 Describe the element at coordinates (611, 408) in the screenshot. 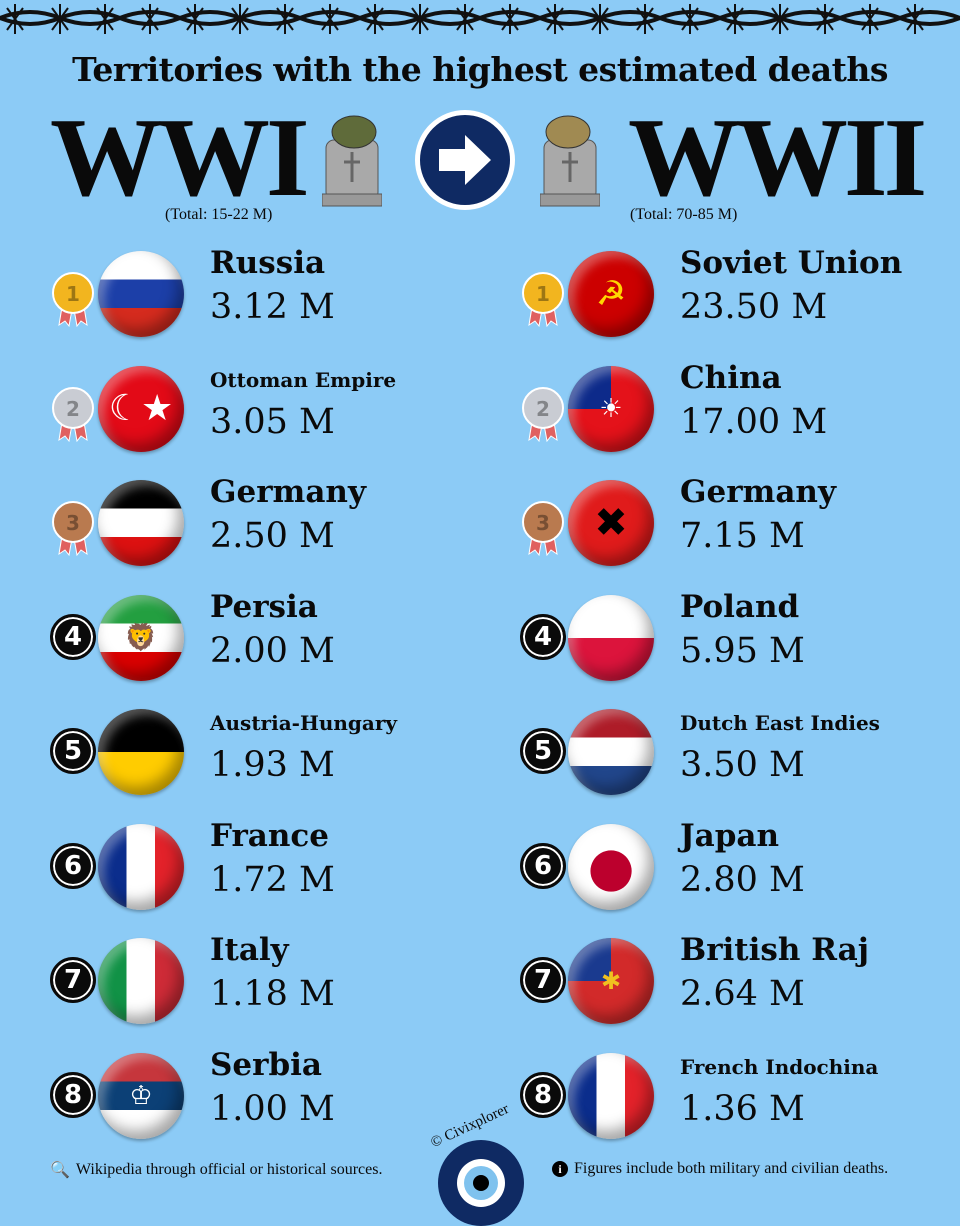

I see `china-flag-icon: ☀` at that location.